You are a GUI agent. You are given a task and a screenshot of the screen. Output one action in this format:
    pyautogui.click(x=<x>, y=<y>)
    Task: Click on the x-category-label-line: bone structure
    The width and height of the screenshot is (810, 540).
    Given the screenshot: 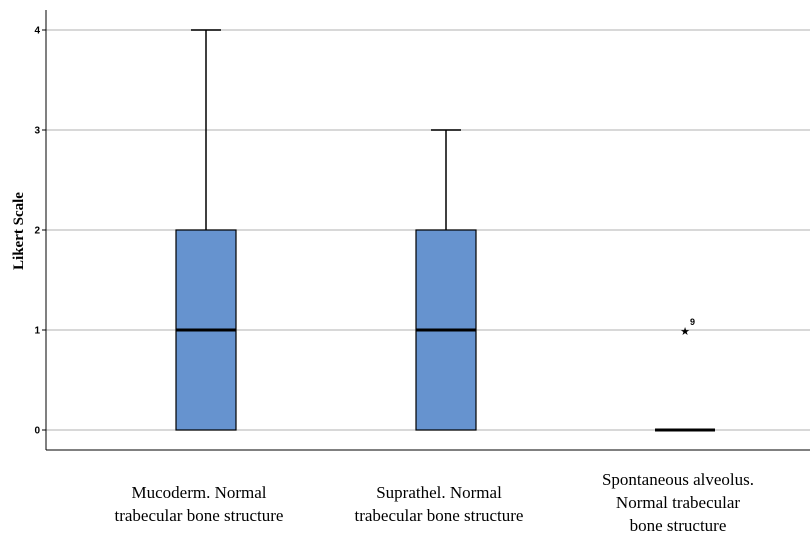 What is the action you would take?
    pyautogui.click(x=678, y=525)
    